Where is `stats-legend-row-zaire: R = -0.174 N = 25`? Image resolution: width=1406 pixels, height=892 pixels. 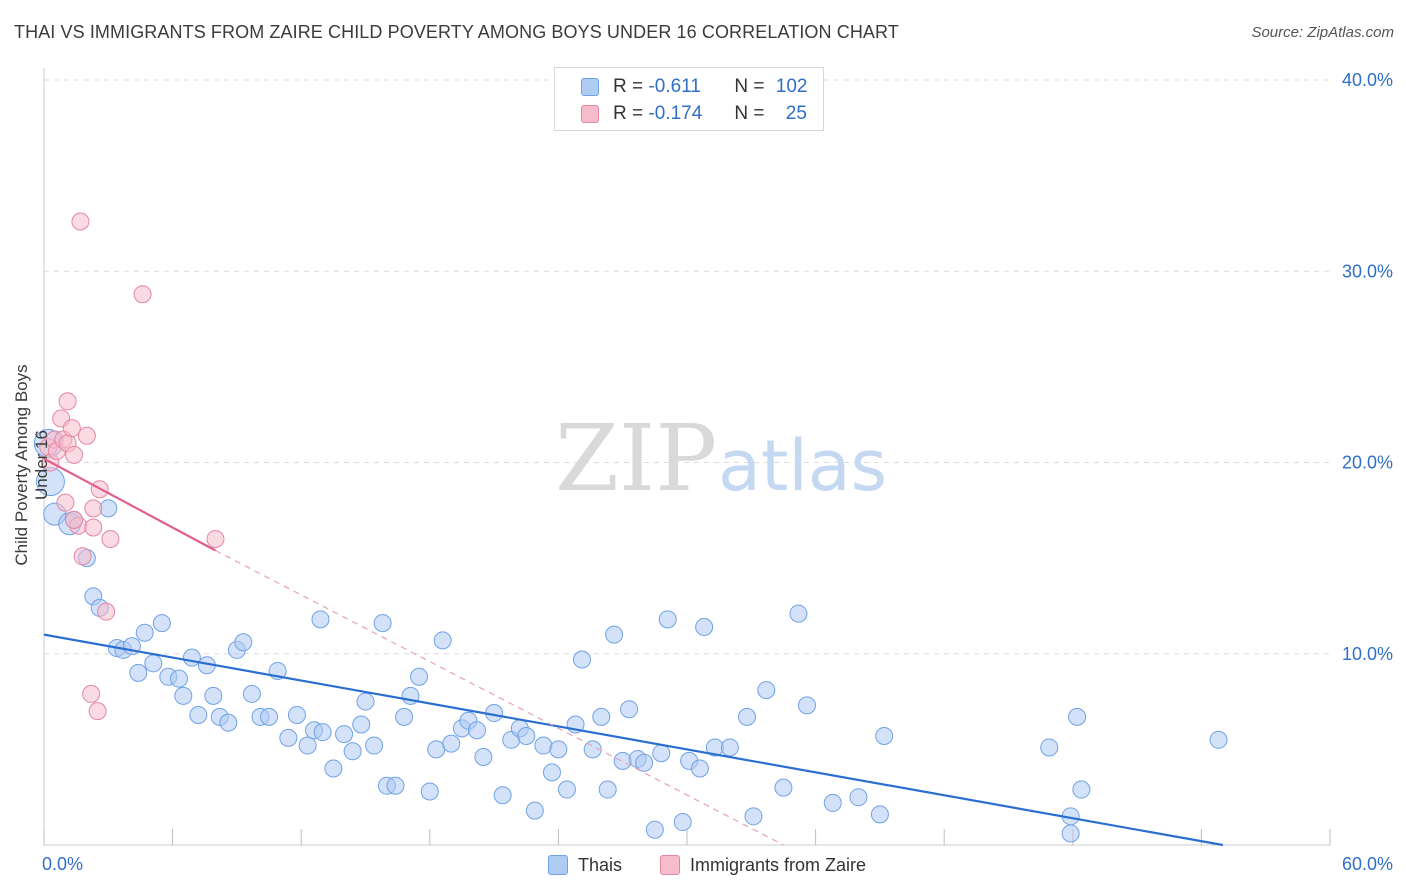
stats-legend-row-zaire: R = -0.174 N = 25 is located at coordinates (694, 114).